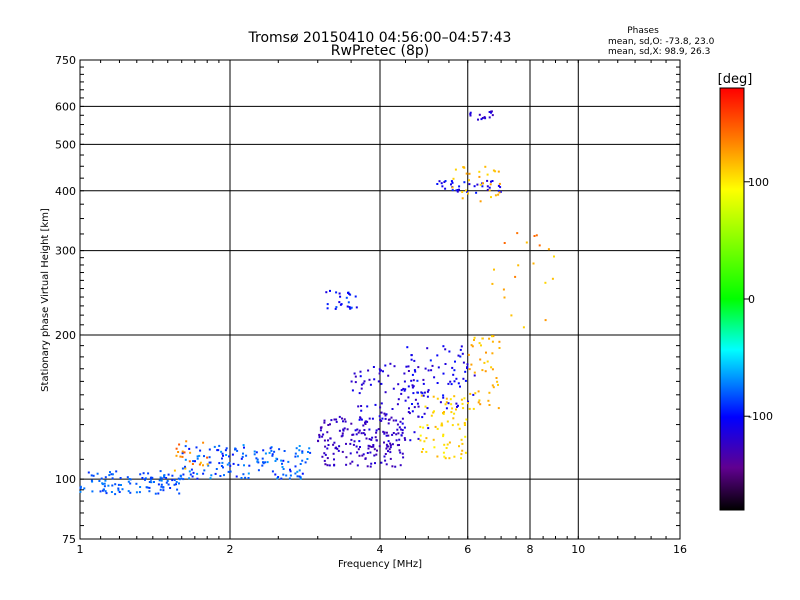  Describe the element at coordinates (230, 549) in the screenshot. I see `x-tick-label: 2` at that location.